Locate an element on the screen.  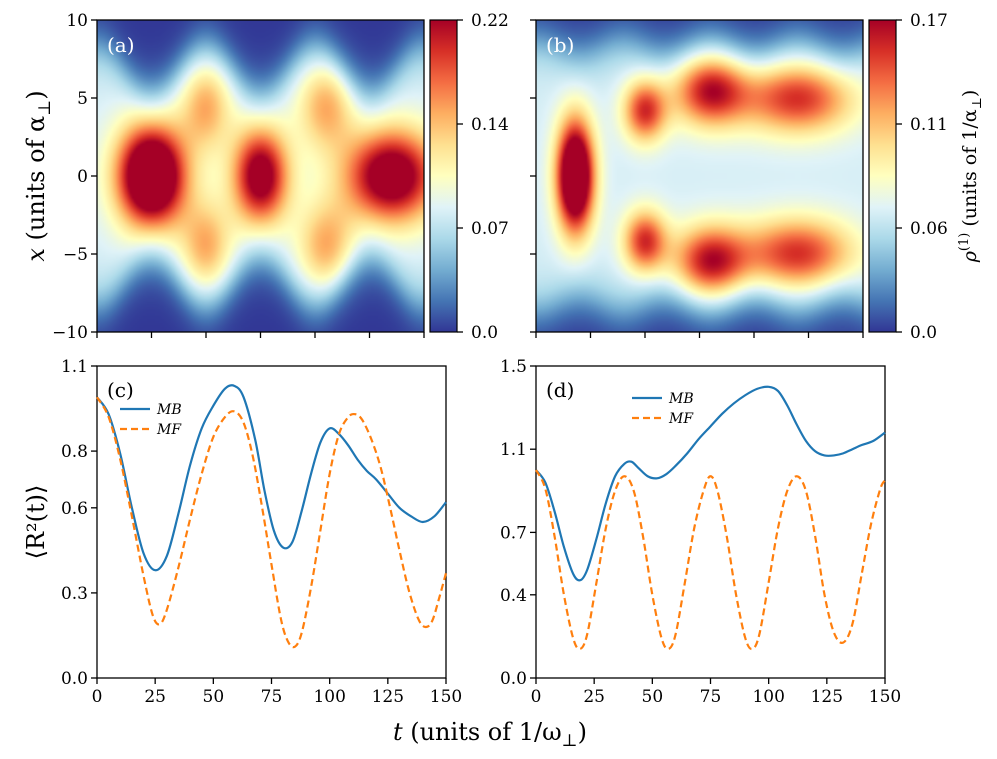
colorbar-tick-label-b-2: 0.06 is located at coordinates (929, 229).